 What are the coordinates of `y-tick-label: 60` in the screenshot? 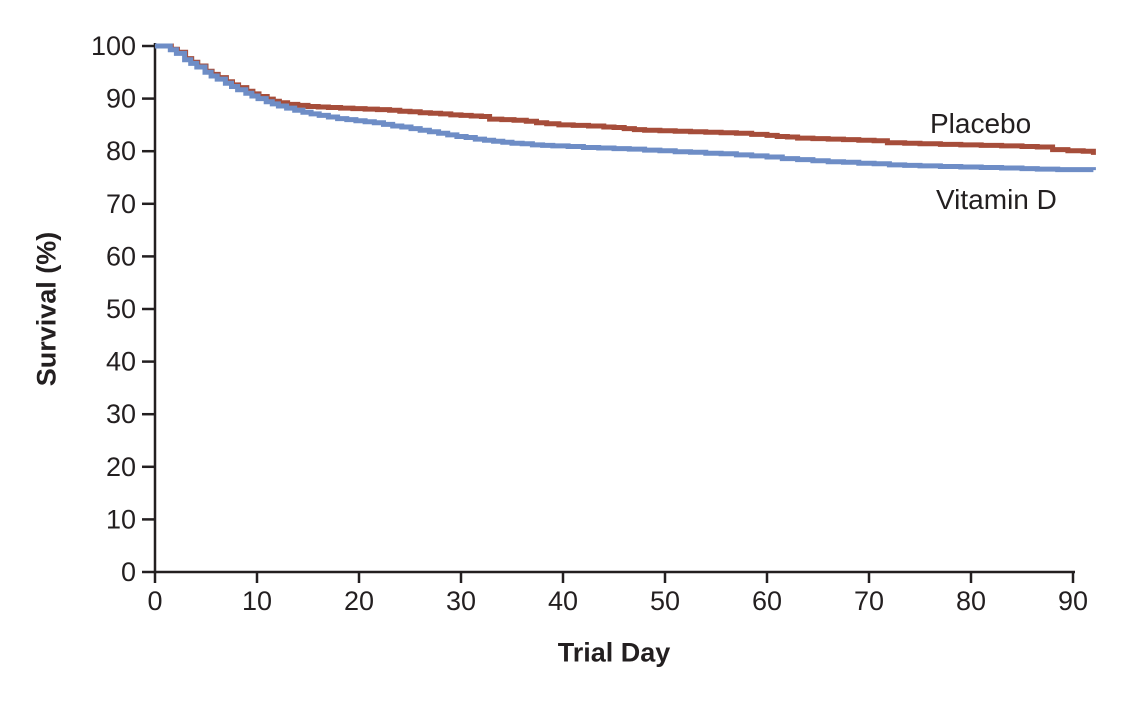 It's located at (121, 256).